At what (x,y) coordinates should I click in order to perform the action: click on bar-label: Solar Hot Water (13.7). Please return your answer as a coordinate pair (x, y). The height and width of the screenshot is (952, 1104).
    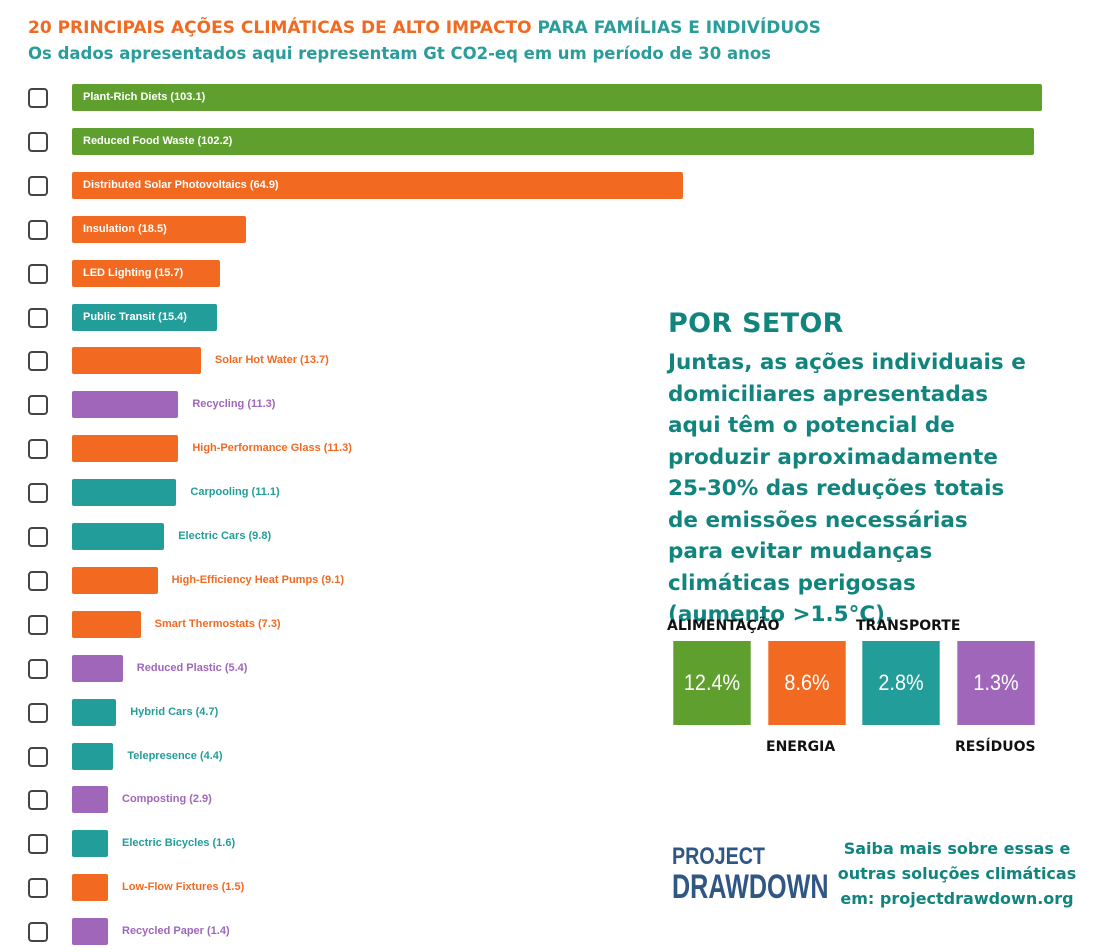
    Looking at the image, I should click on (271, 360).